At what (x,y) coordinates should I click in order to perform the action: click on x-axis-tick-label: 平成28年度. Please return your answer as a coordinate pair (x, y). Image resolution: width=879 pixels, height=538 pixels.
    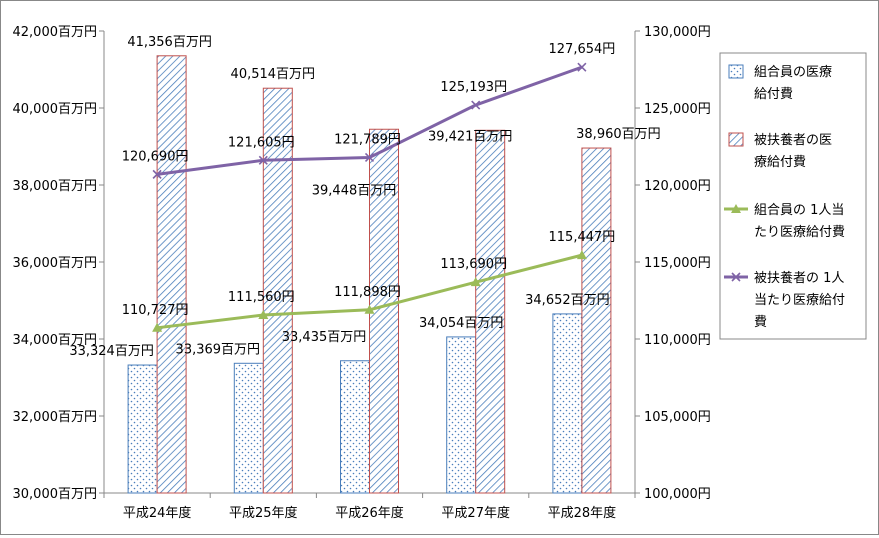
    Looking at the image, I should click on (582, 513).